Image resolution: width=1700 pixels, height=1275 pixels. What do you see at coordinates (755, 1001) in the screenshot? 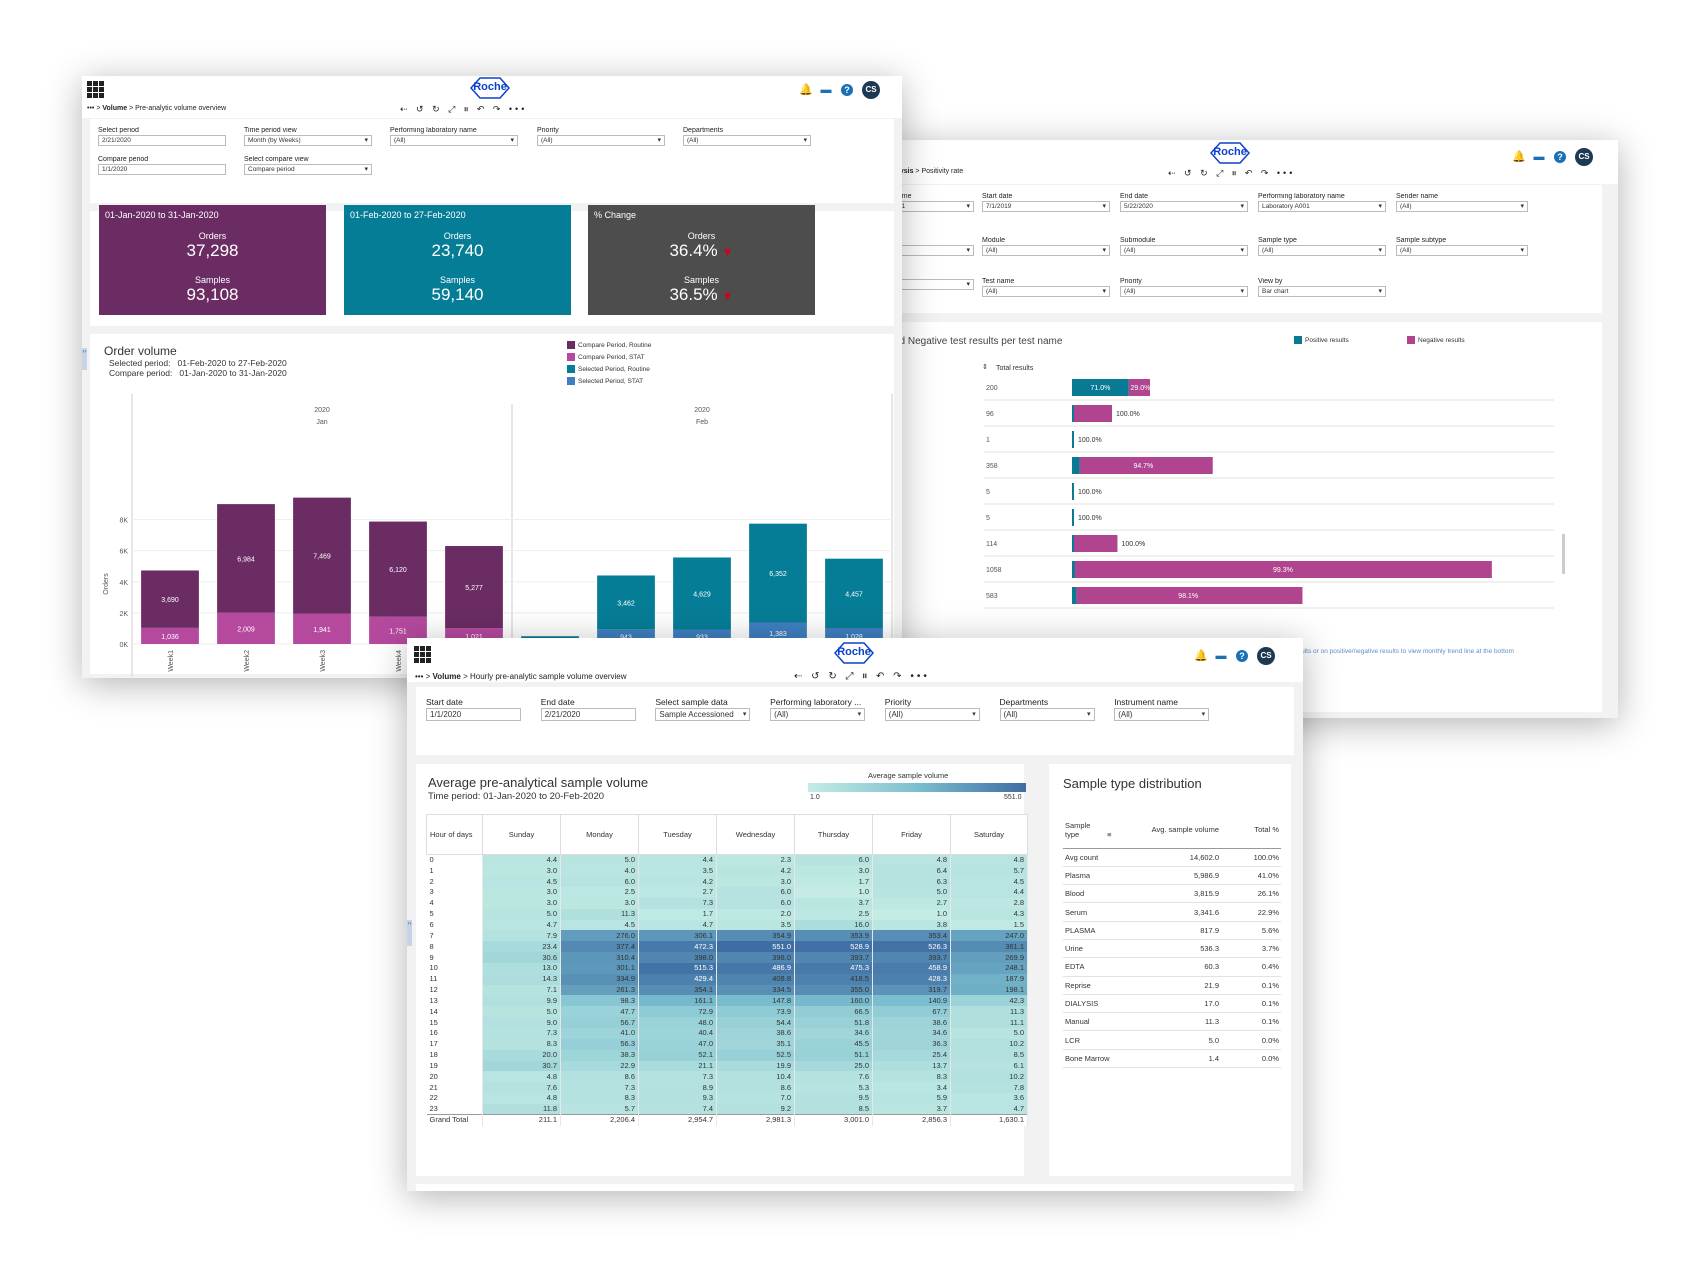
I see `heatmap-cell: 147.8` at bounding box center [755, 1001].